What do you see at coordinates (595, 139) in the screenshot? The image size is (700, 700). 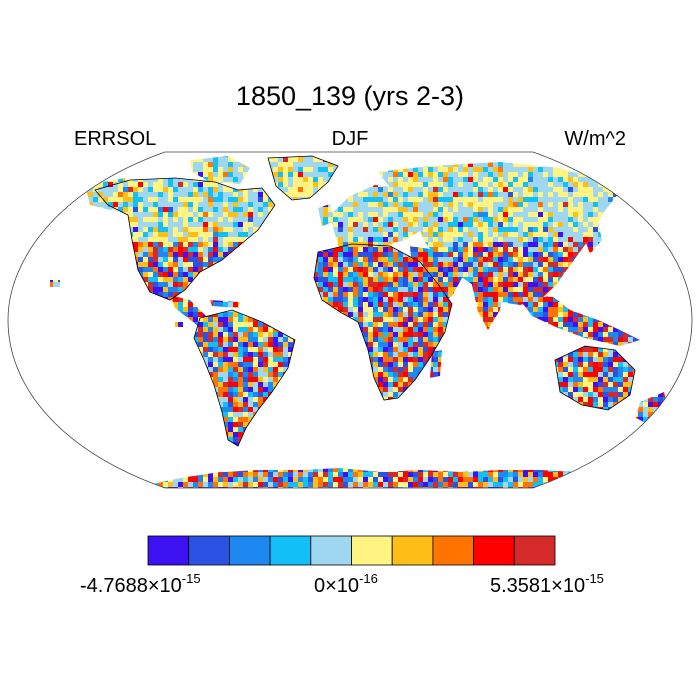 I see `units-label: W/m^2` at bounding box center [595, 139].